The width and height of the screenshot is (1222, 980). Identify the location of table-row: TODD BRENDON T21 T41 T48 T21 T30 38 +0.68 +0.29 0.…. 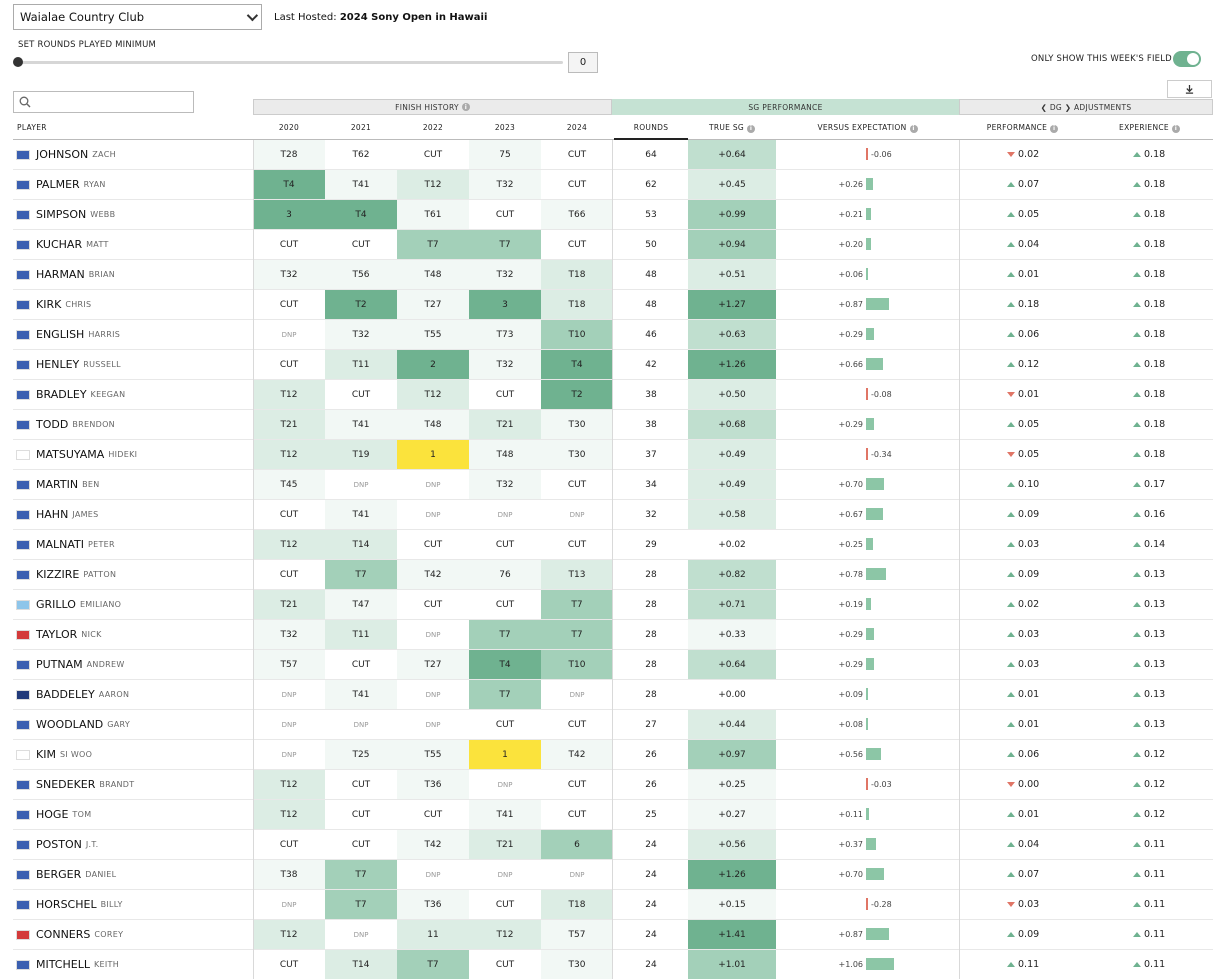
(613, 425).